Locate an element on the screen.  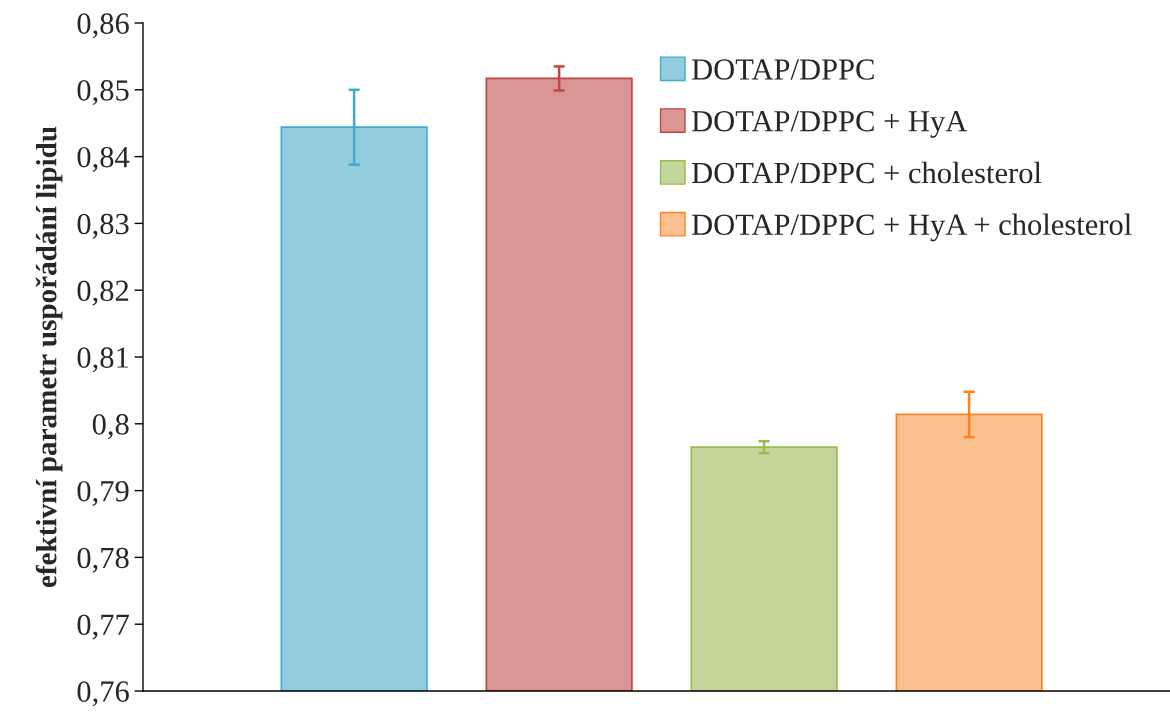
y-tick-label: 0,82 is located at coordinates (103, 293).